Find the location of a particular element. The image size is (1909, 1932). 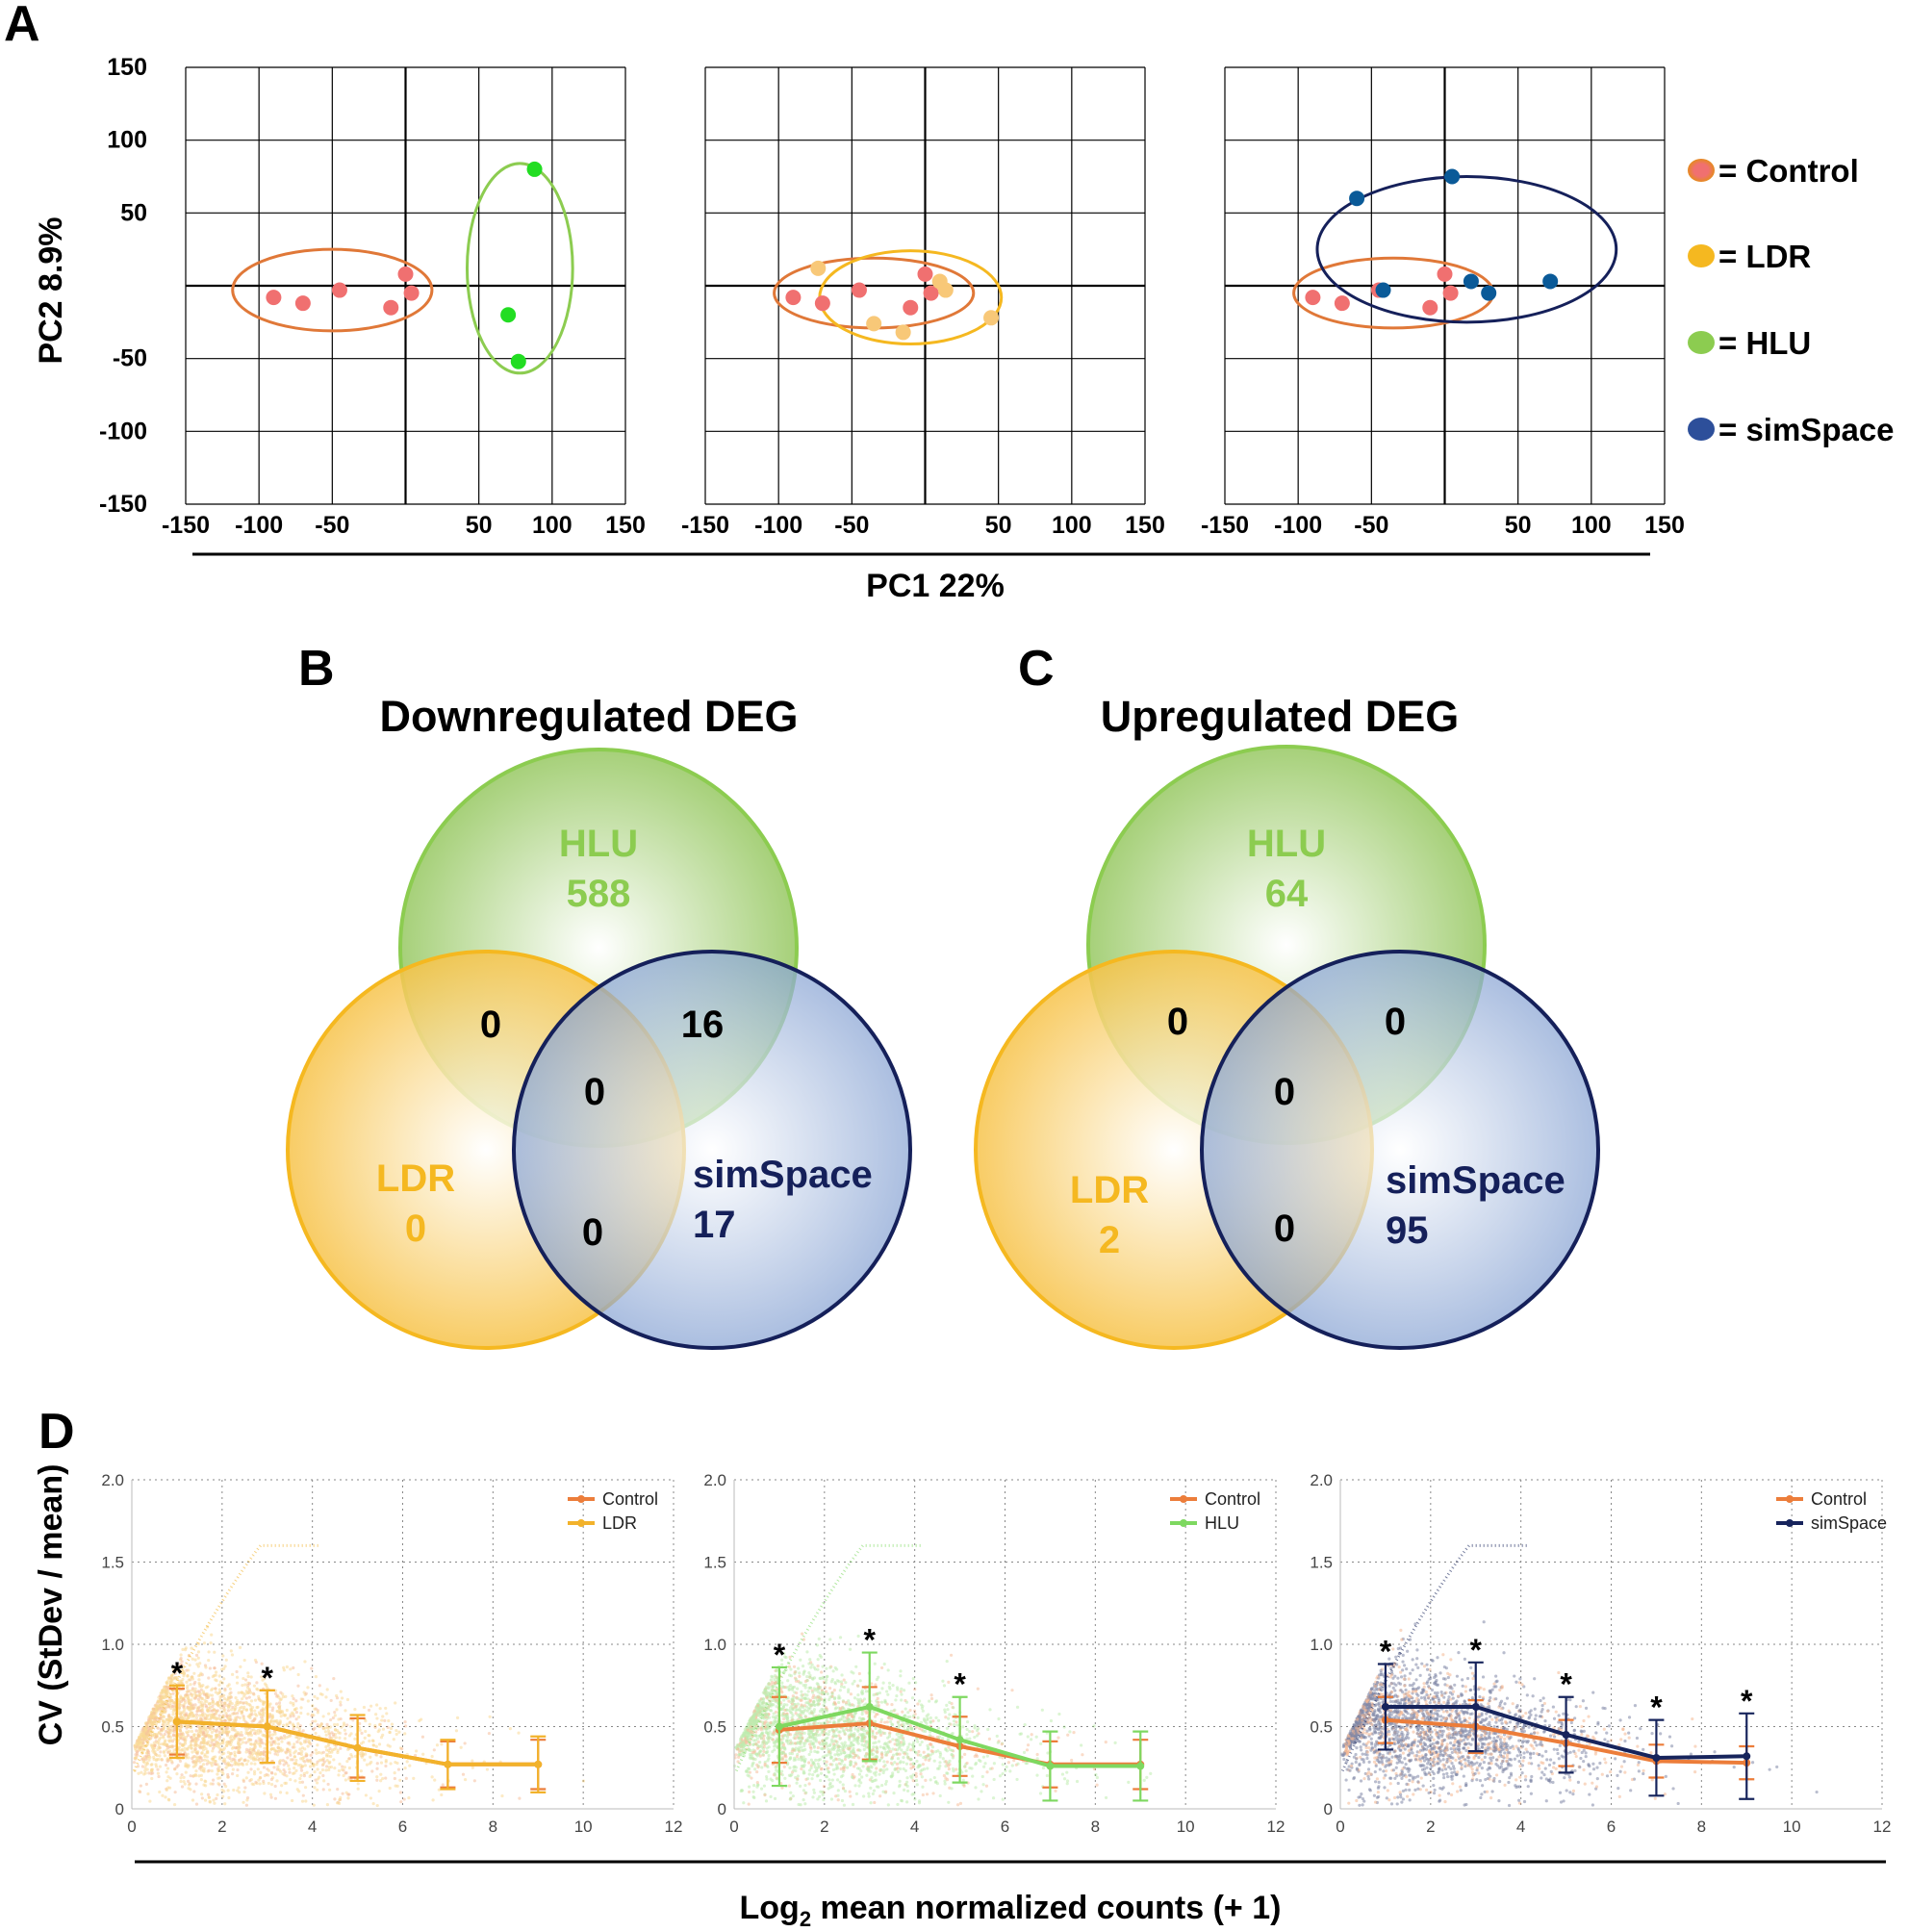

cv-y-tick-label: 2.0 is located at coordinates (113, 1480).